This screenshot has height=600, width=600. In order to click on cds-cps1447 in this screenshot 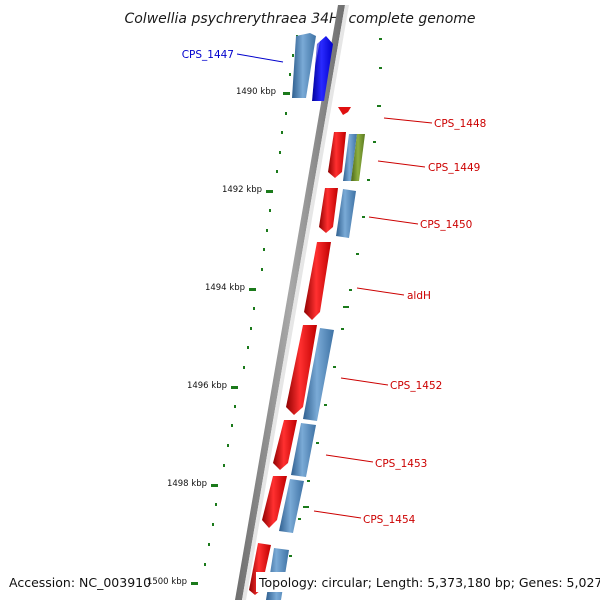, I will do `click(322, 68)`.